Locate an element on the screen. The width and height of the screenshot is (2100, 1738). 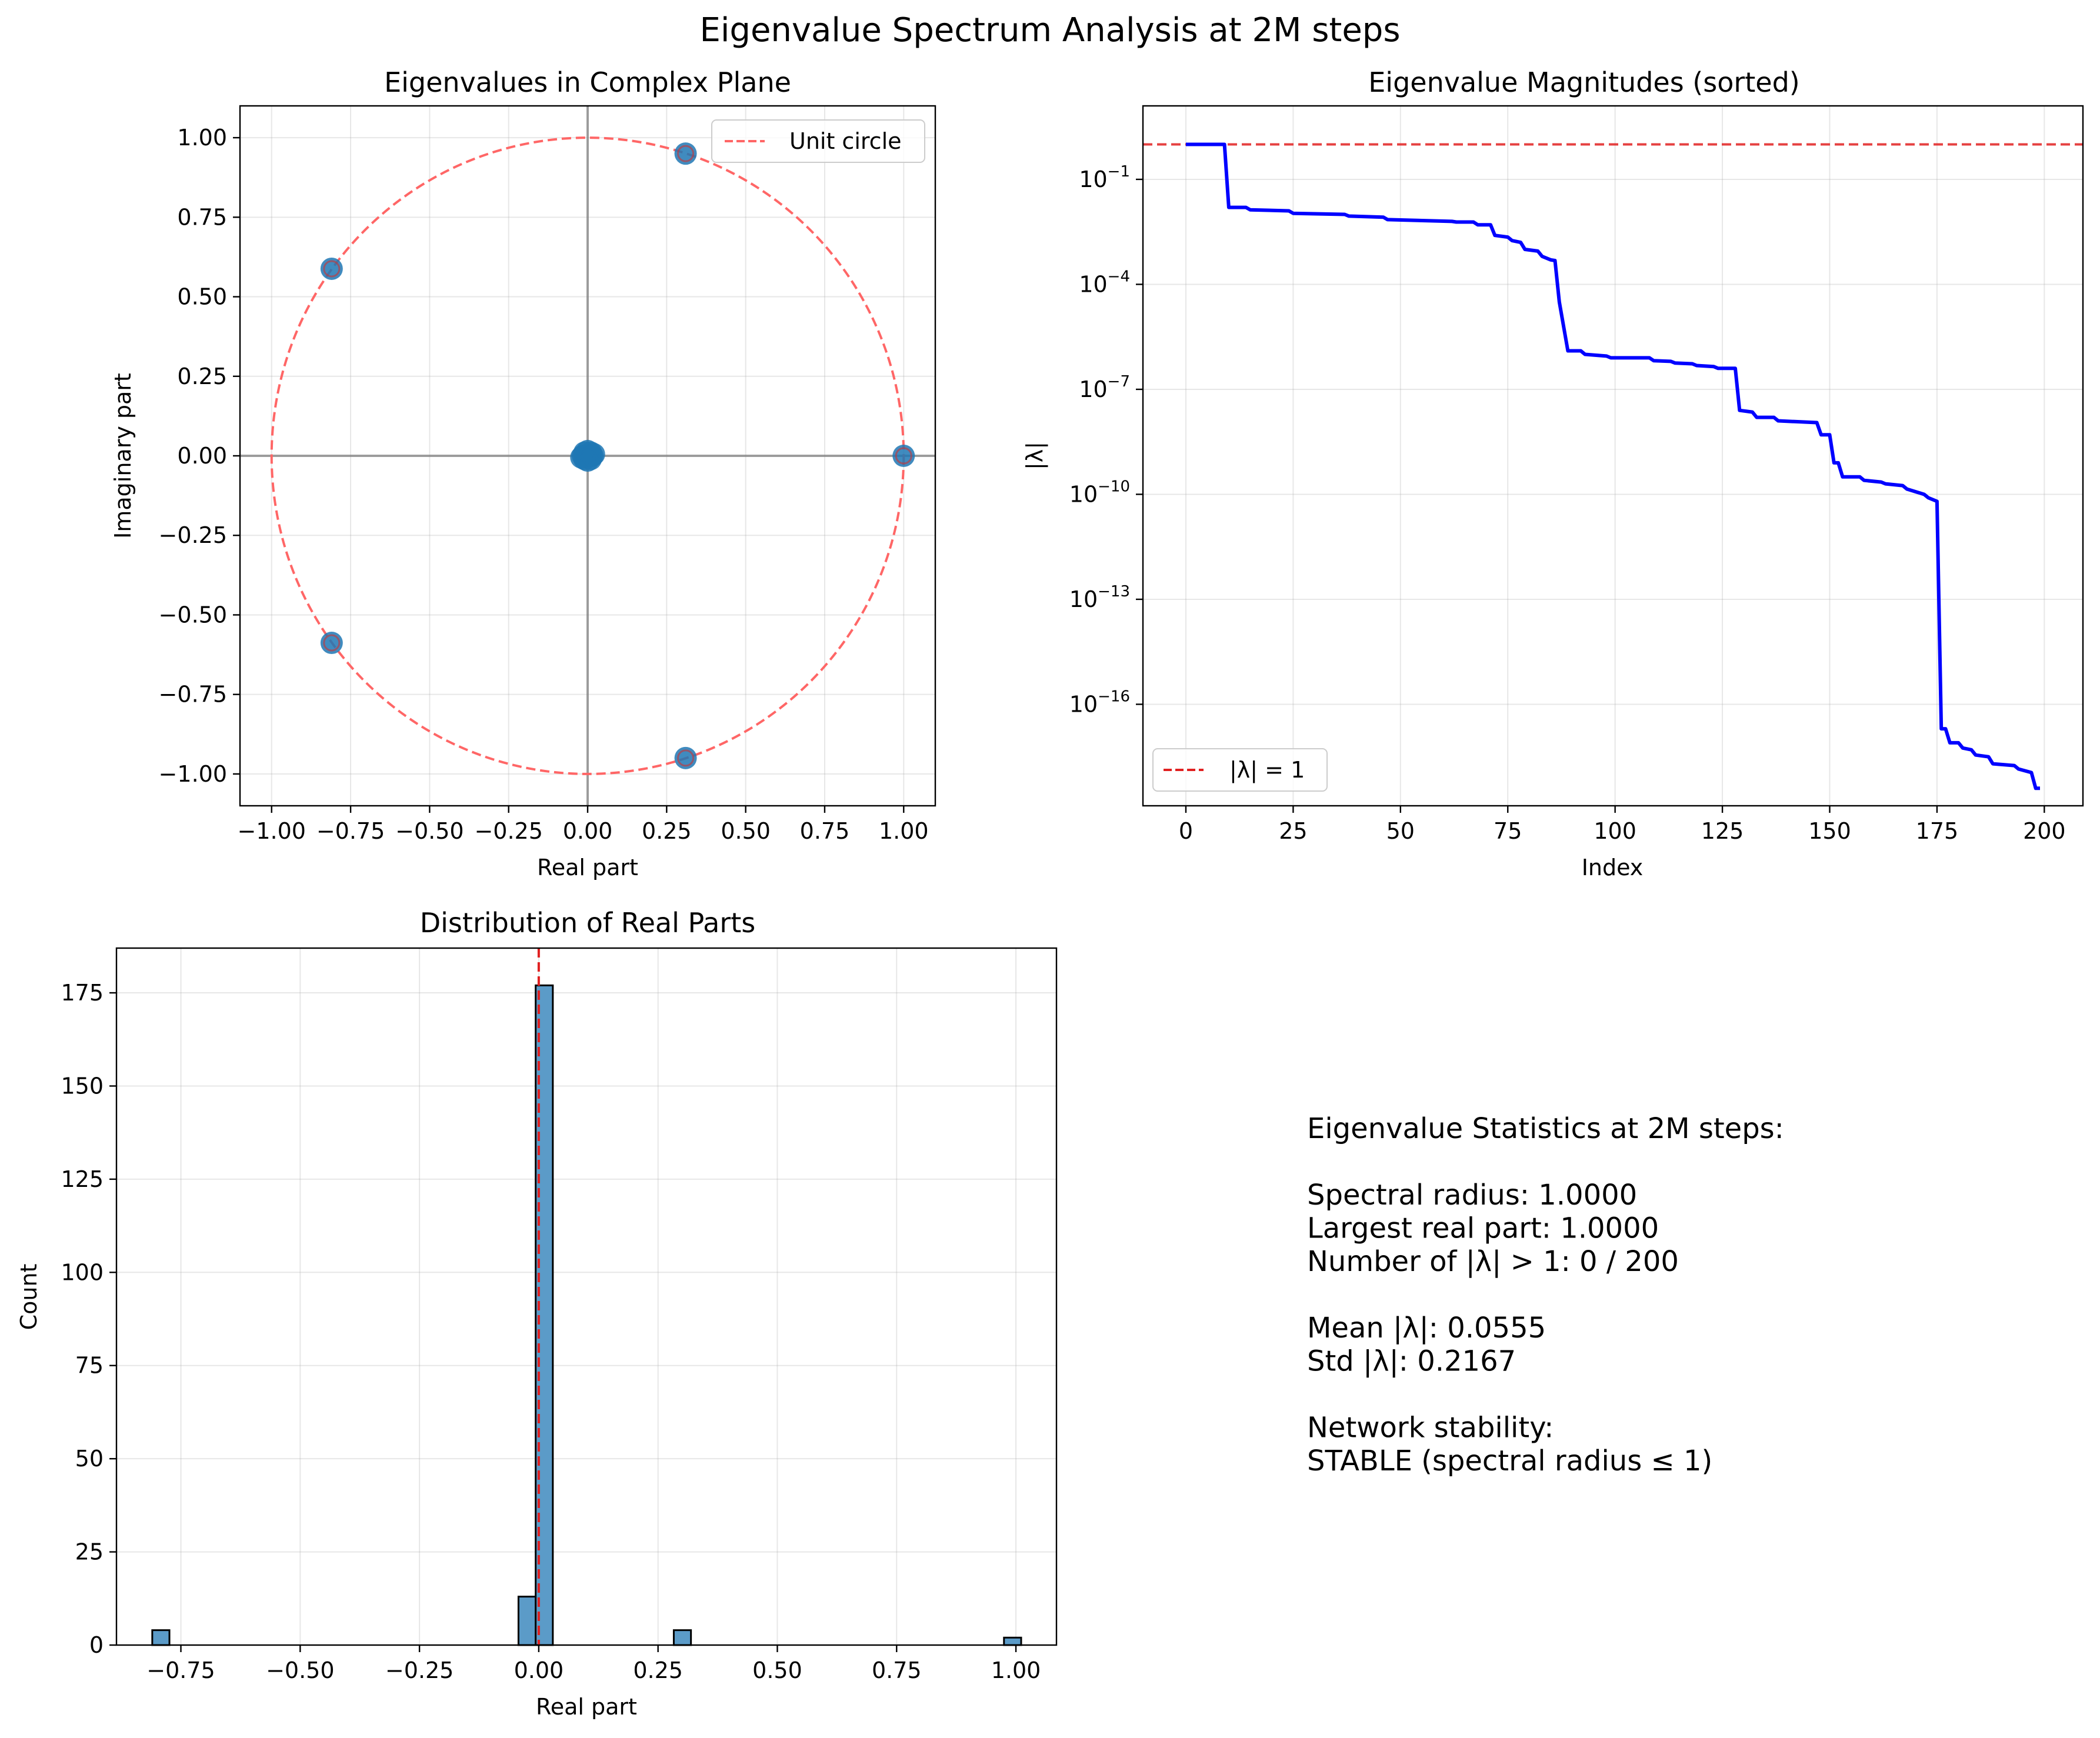
magnitude-xtick-label: 175 is located at coordinates (1937, 831).